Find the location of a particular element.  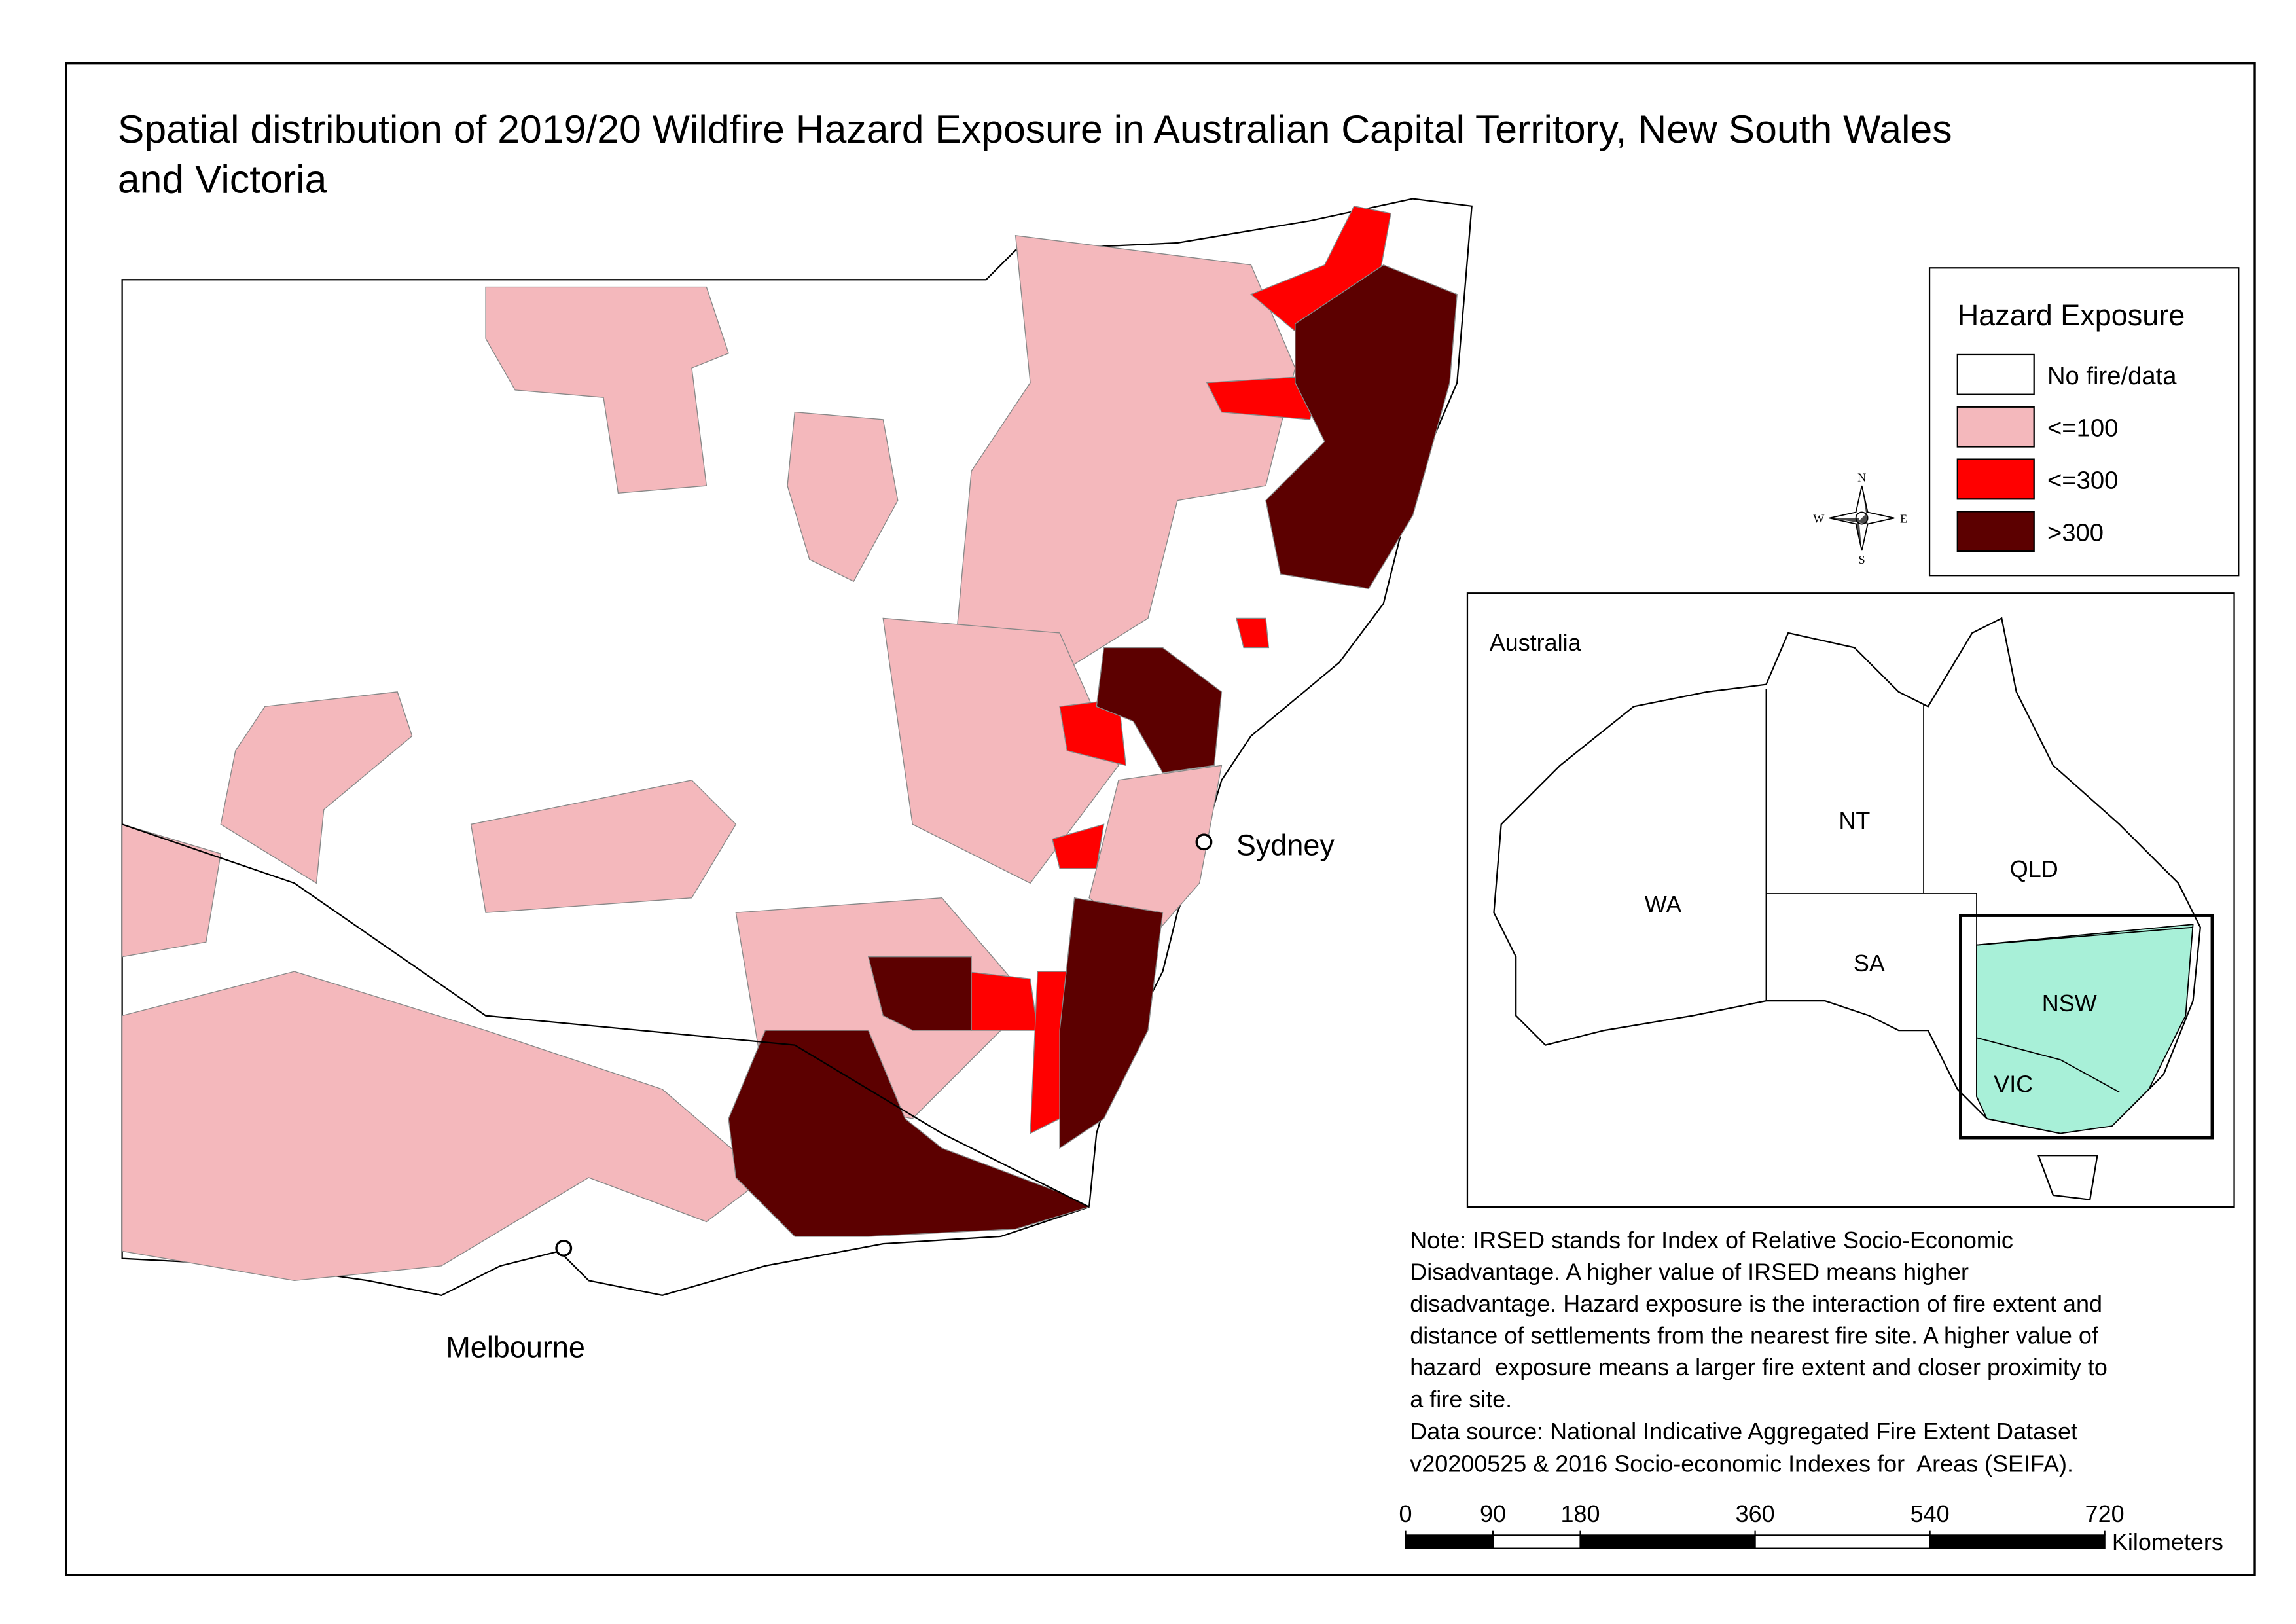

city-label: Sydney is located at coordinates (1285, 844).